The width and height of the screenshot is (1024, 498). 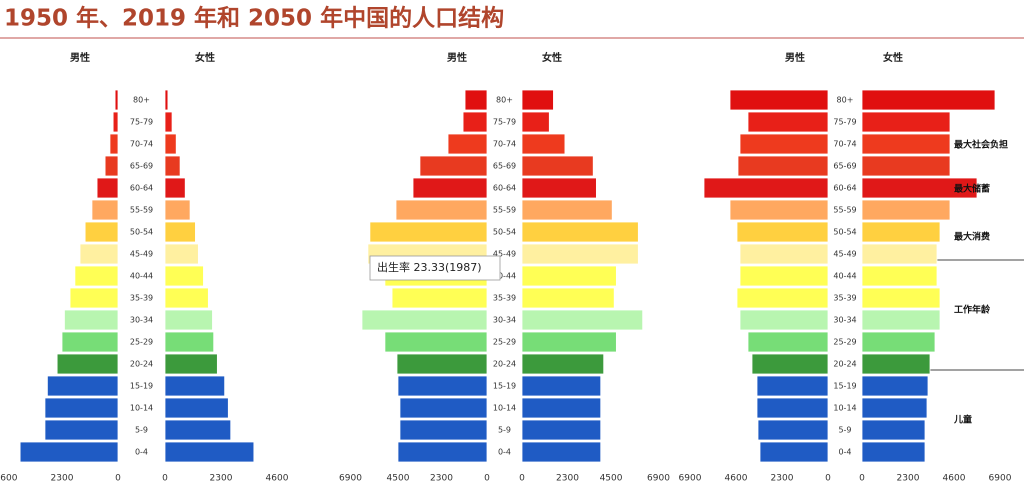 I want to click on series-label: 女性, so click(x=893, y=57).